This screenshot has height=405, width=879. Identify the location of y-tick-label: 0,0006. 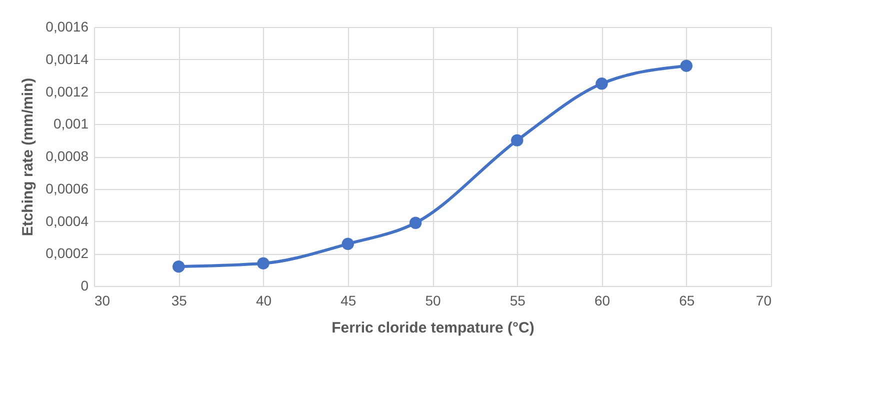
(67, 188).